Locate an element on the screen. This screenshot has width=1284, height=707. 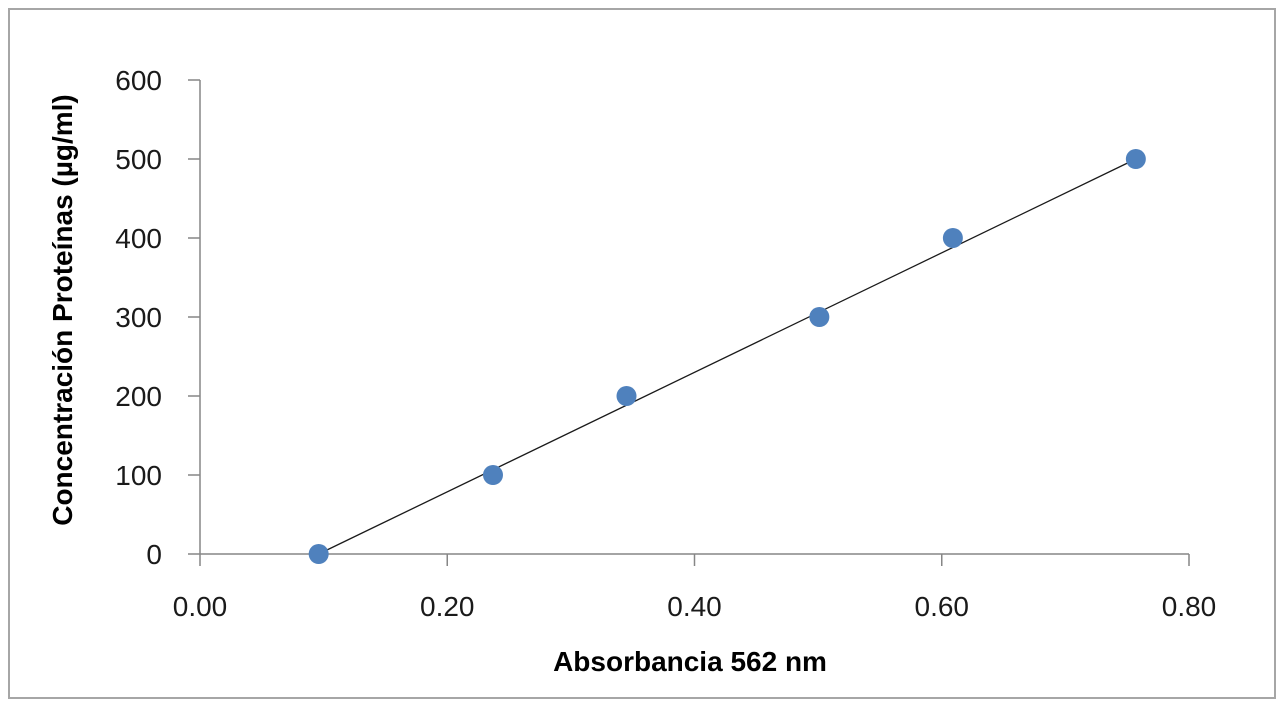
y-tick-label: 100 is located at coordinates (138, 475).